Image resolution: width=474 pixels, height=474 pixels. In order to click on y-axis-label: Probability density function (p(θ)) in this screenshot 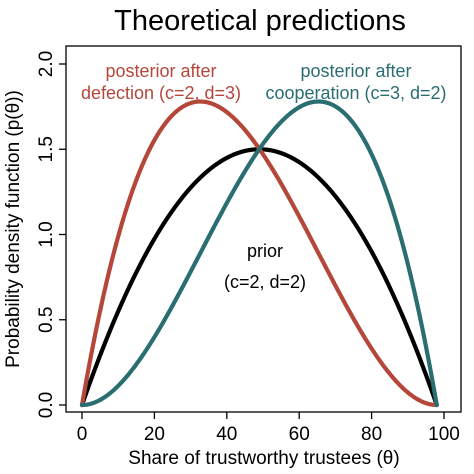, I will do `click(13, 229)`.